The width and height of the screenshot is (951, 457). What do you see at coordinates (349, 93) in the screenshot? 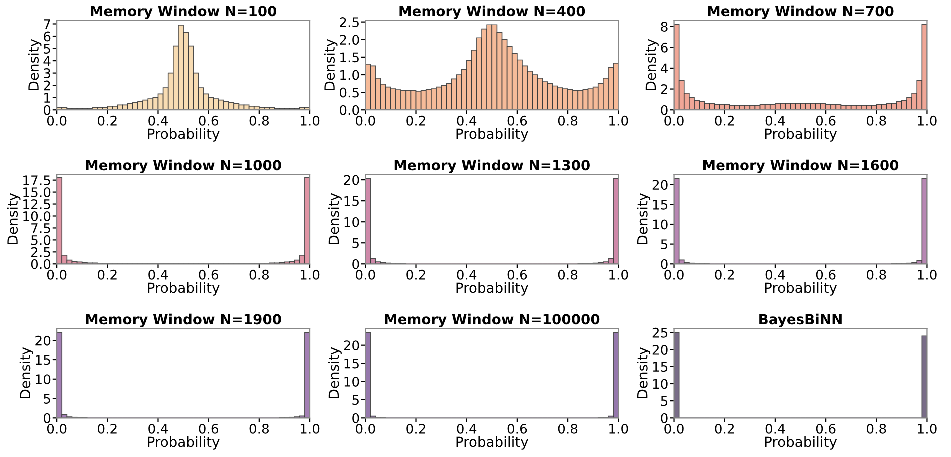
I see `y-tick-label: 0.5` at bounding box center [349, 93].